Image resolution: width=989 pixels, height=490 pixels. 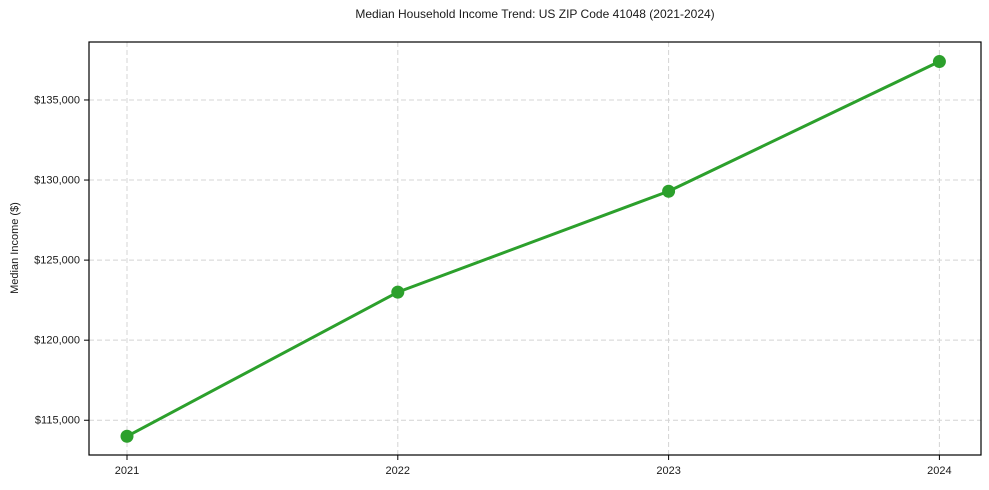 What do you see at coordinates (127, 471) in the screenshot?
I see `x-tick-label: 2021` at bounding box center [127, 471].